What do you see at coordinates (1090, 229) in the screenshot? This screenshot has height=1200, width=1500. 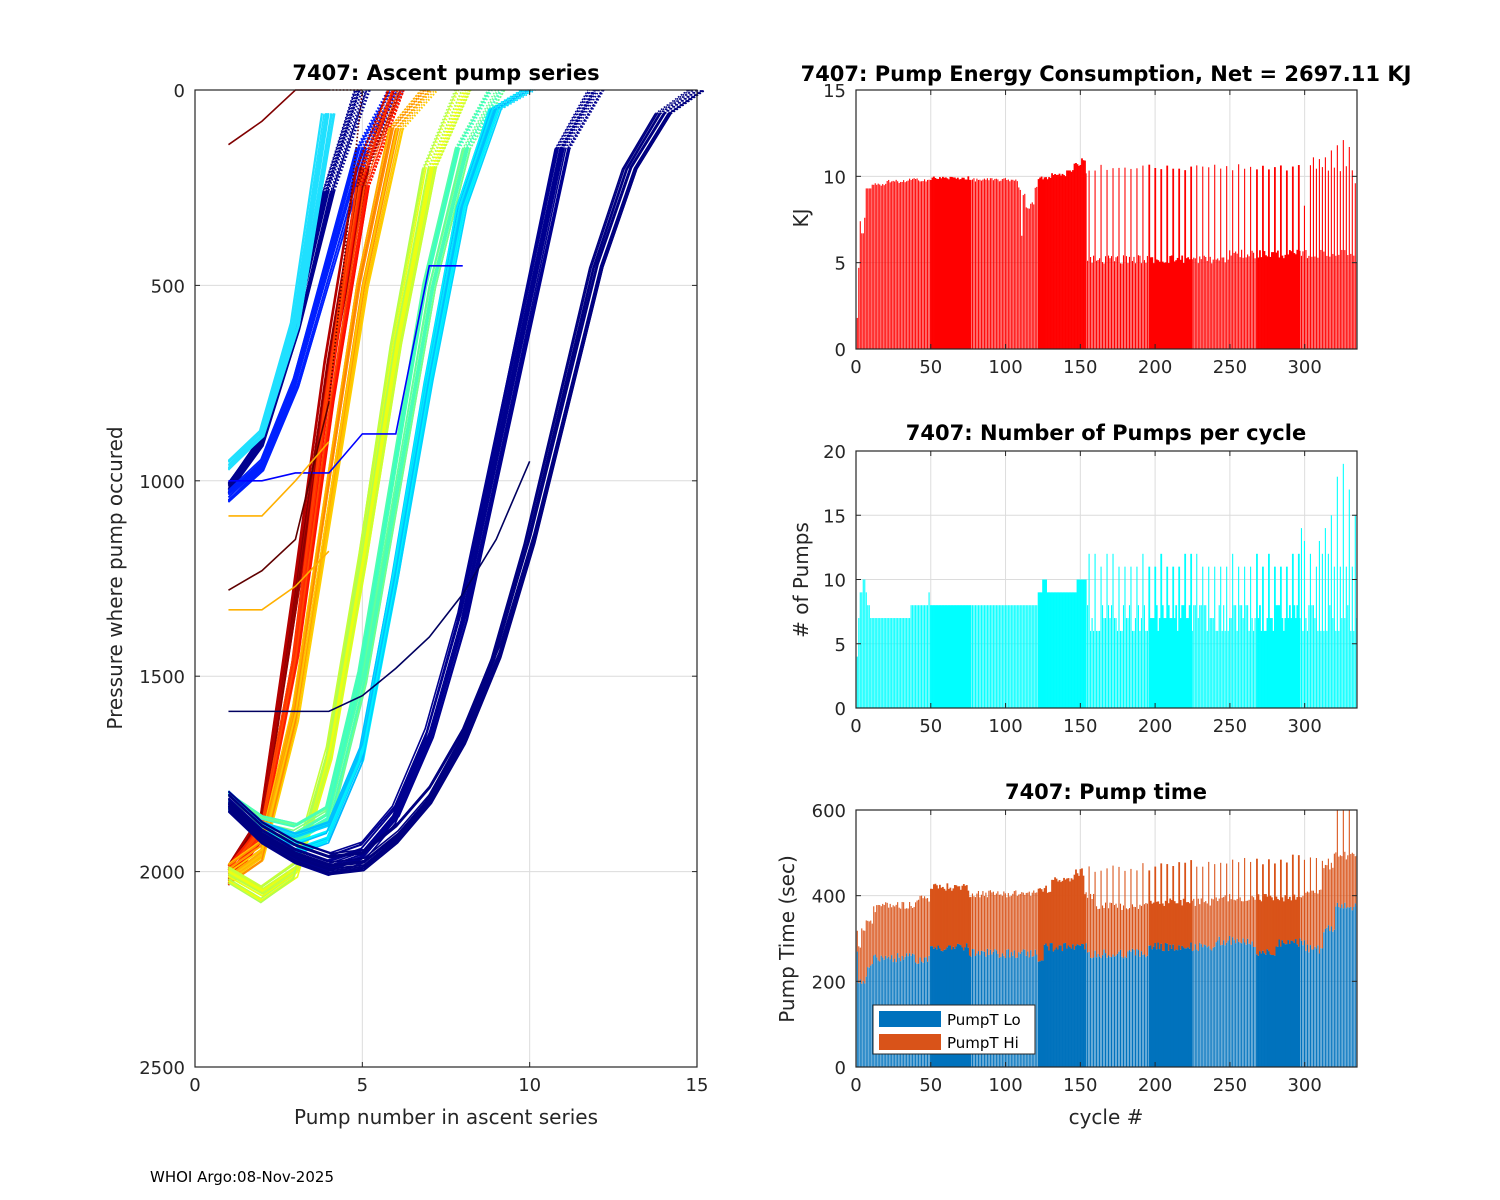 I see `energy-tick-labels: 0 50 100 150 200 250 300 0 5 10 15` at bounding box center [1090, 229].